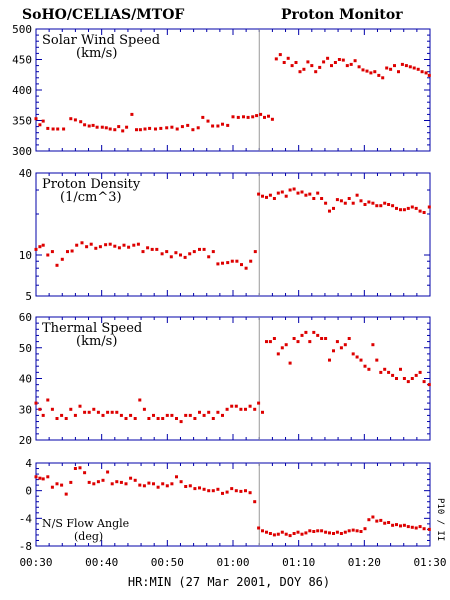  What do you see at coordinates (25, 440) in the screenshot?
I see `y-tick-label: 20` at bounding box center [25, 440].